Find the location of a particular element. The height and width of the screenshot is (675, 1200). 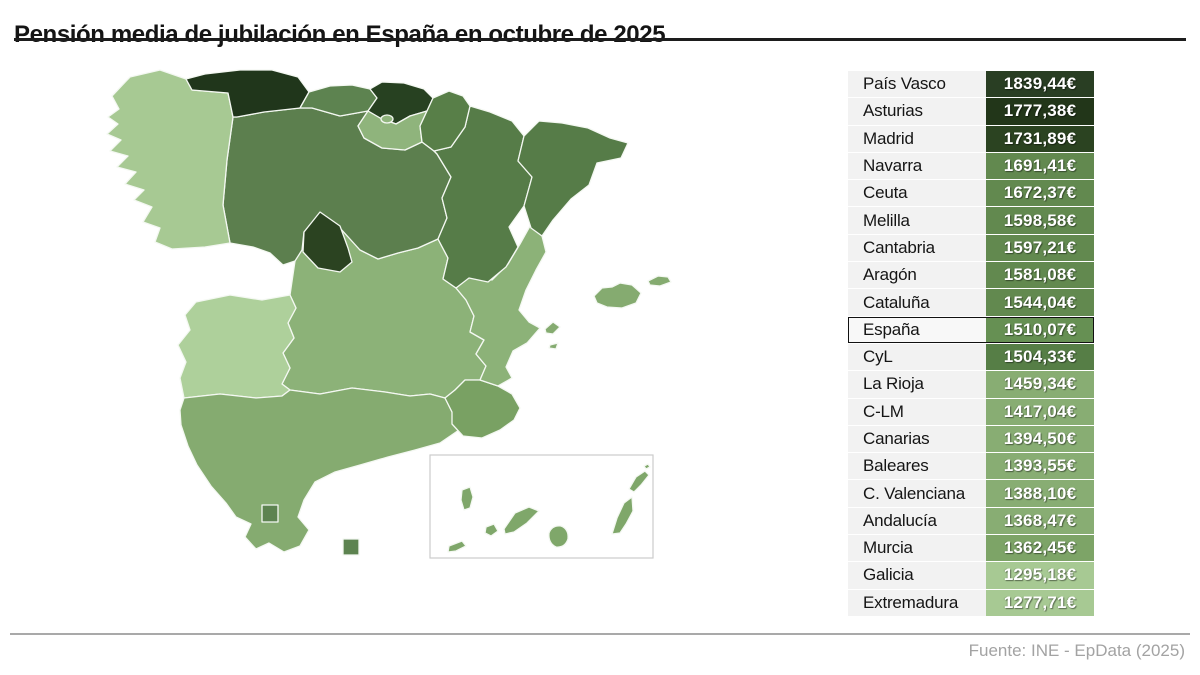

table-row: CyL 1504,33€ is located at coordinates (971, 357).